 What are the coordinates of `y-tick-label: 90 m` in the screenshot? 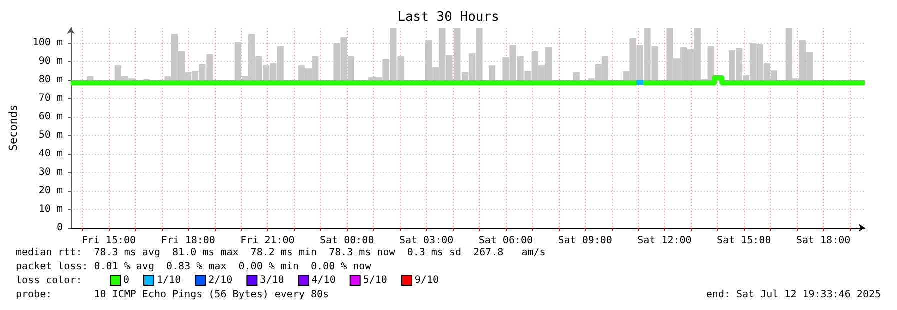 It's located at (50, 61).